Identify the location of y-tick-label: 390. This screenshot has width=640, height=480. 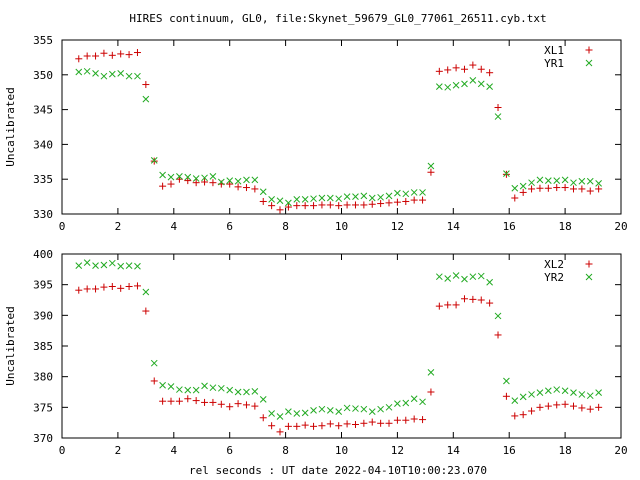
(43, 315).